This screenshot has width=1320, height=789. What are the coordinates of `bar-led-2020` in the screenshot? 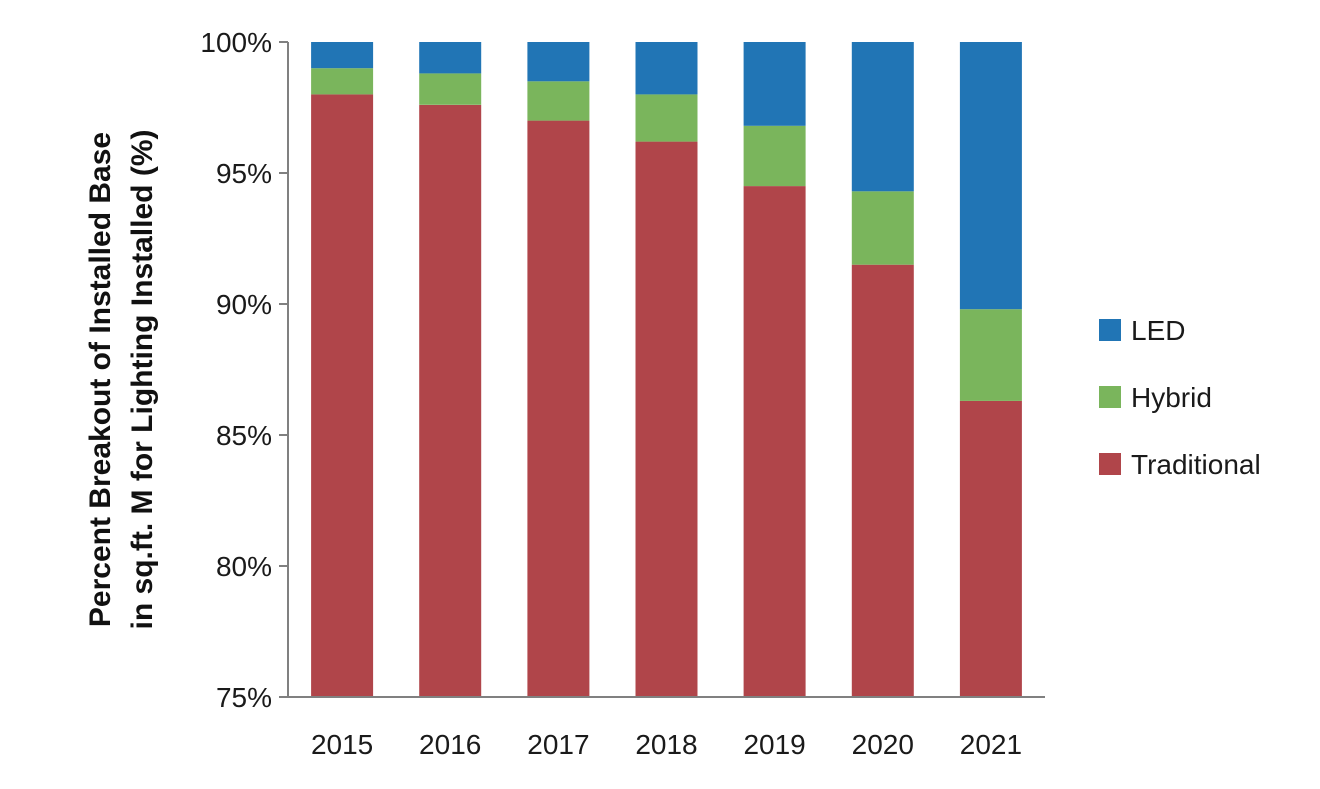 It's located at (882, 117).